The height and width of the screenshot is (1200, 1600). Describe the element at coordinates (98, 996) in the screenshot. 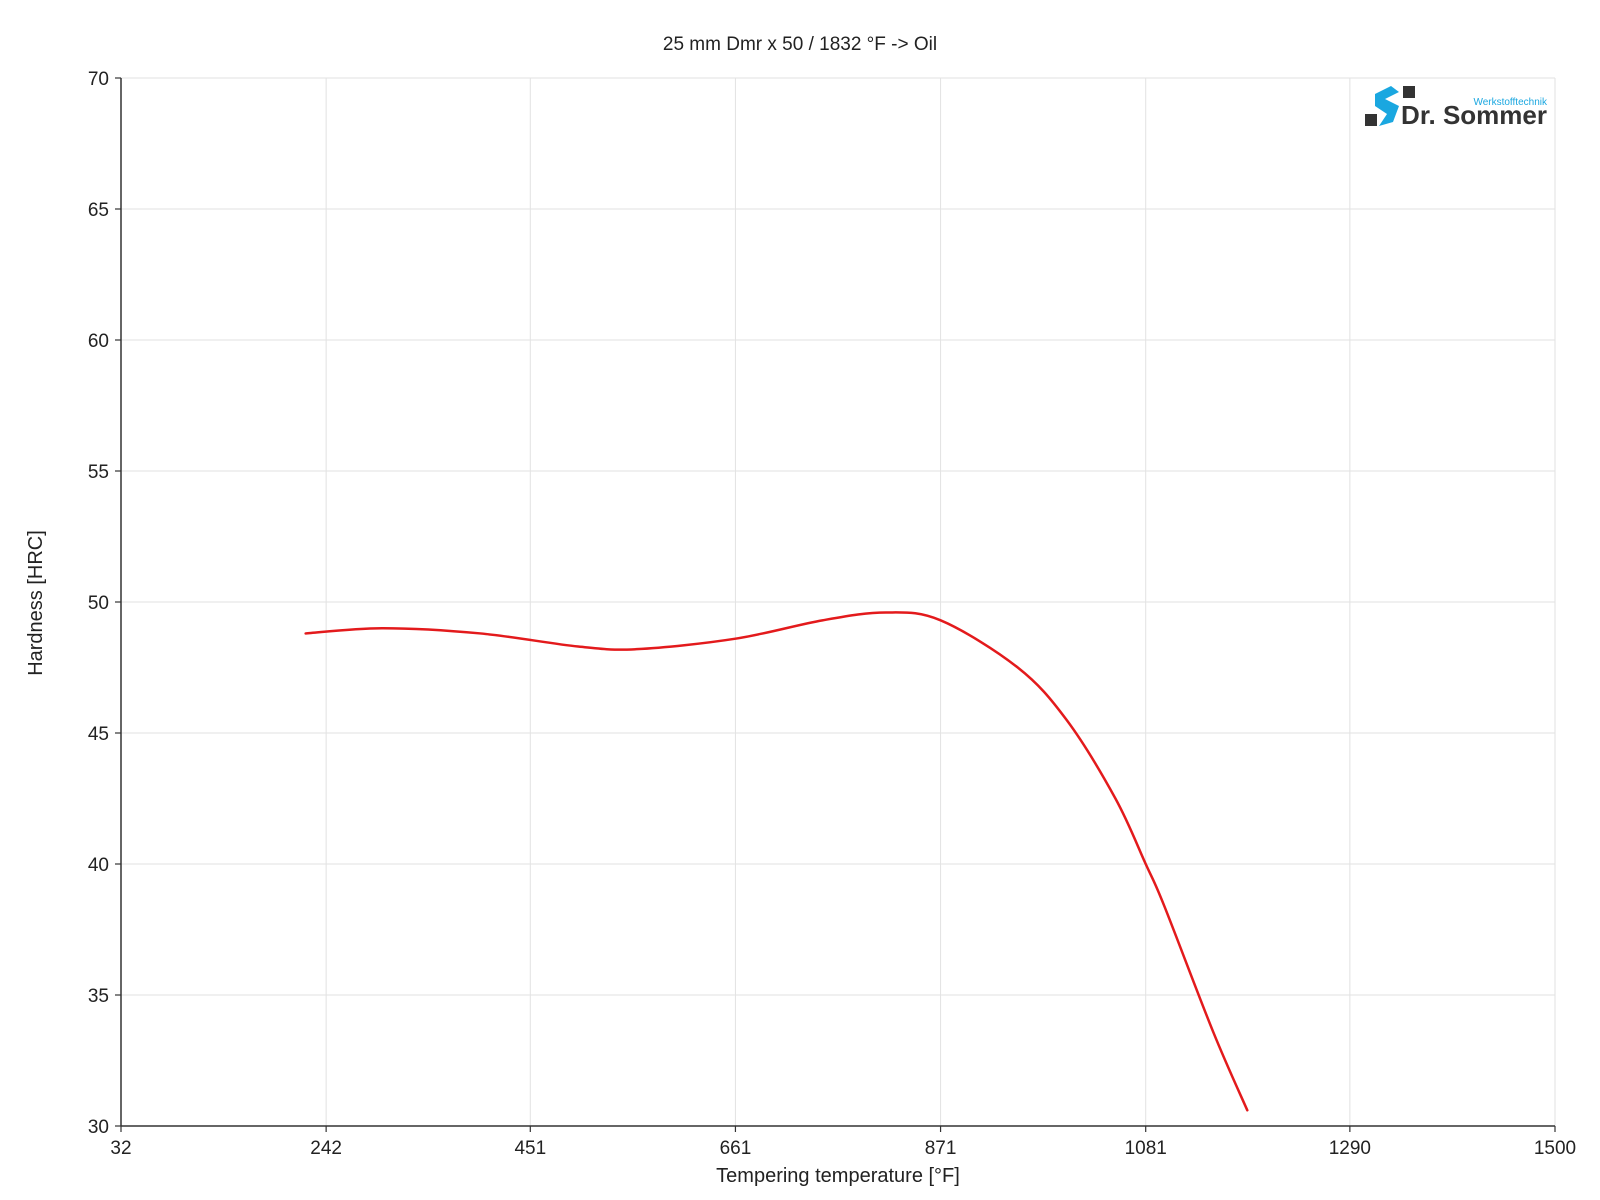

I see `y-tick-label: 35` at that location.